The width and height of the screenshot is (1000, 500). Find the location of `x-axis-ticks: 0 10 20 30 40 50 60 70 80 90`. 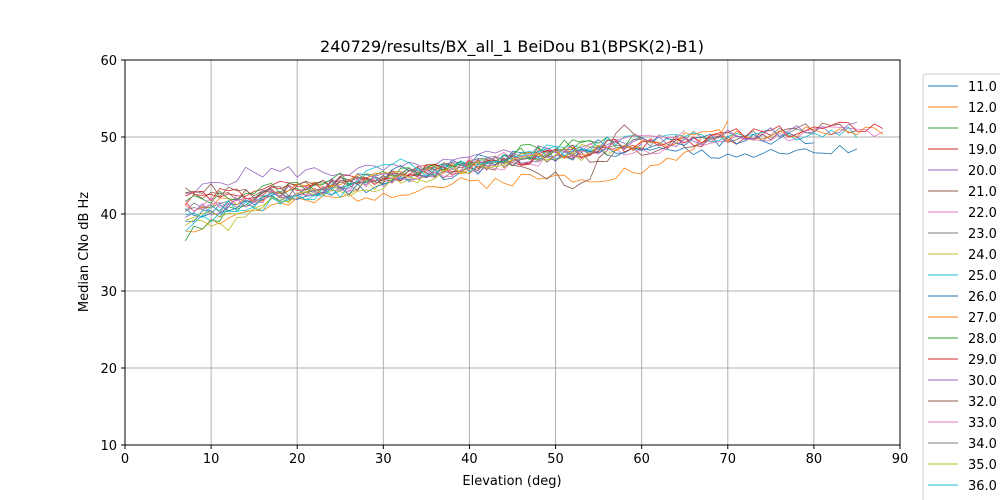

x-axis-ticks: 0 10 20 30 40 50 60 70 80 90 is located at coordinates (514, 456).